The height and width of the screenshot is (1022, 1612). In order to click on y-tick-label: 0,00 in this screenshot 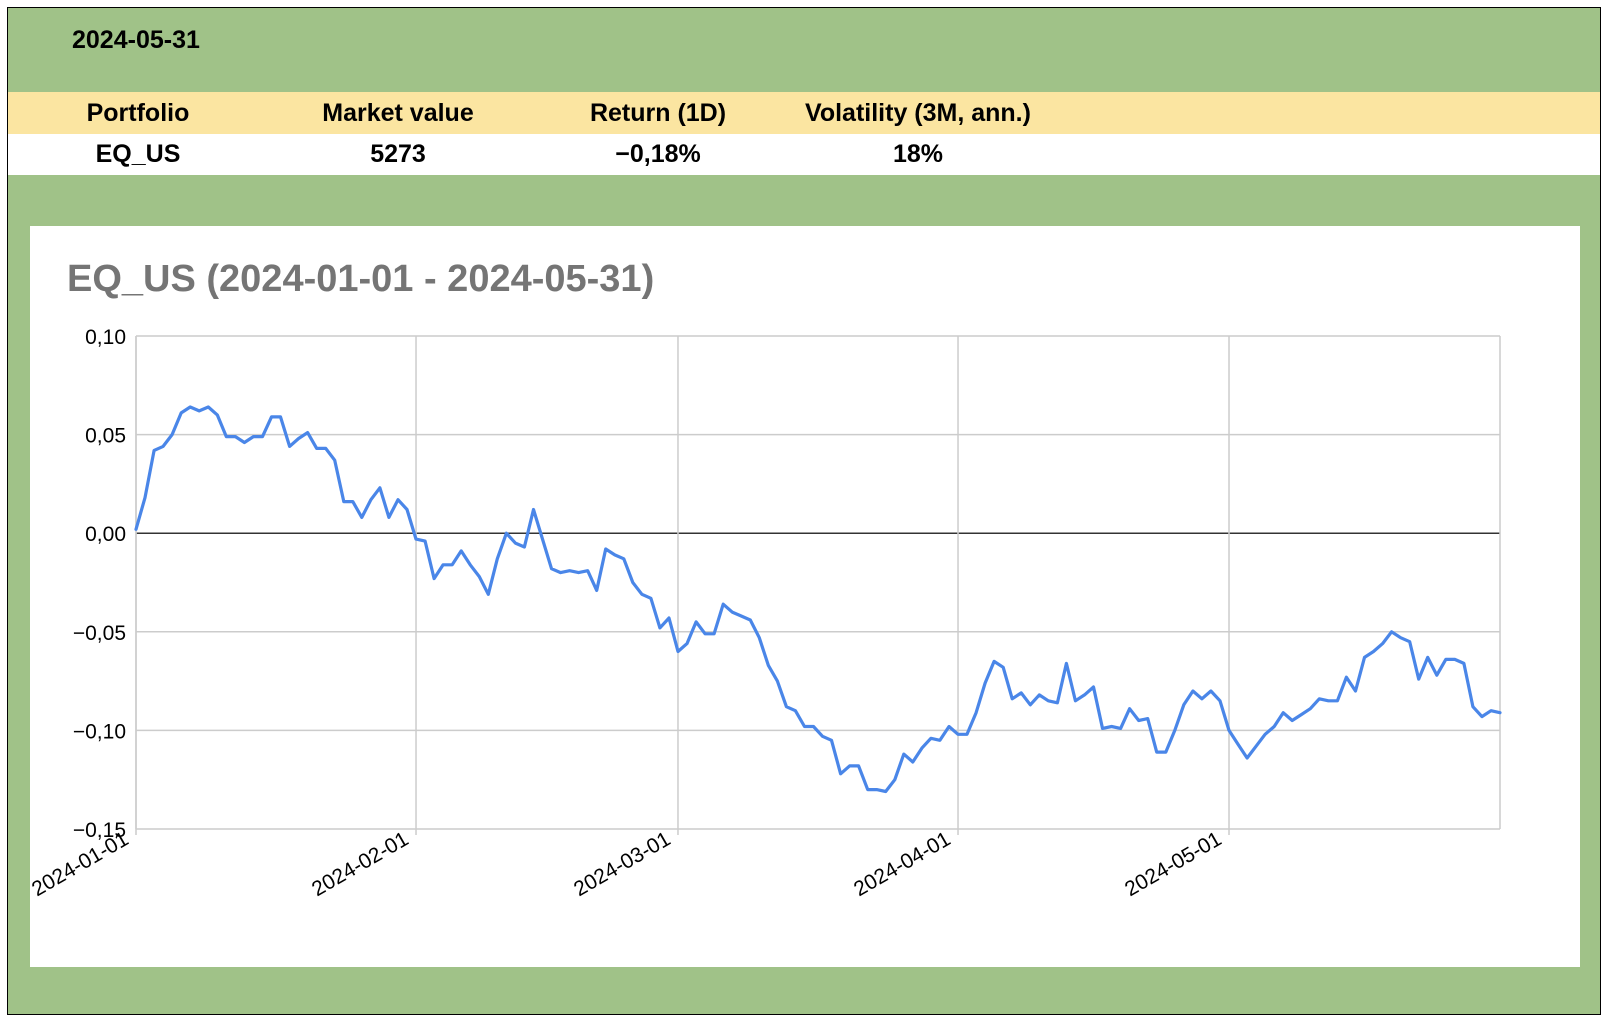, I will do `click(105, 534)`.